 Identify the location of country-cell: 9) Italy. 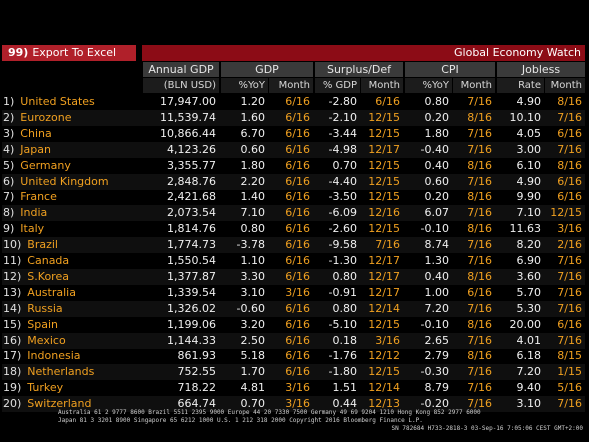
(71, 229).